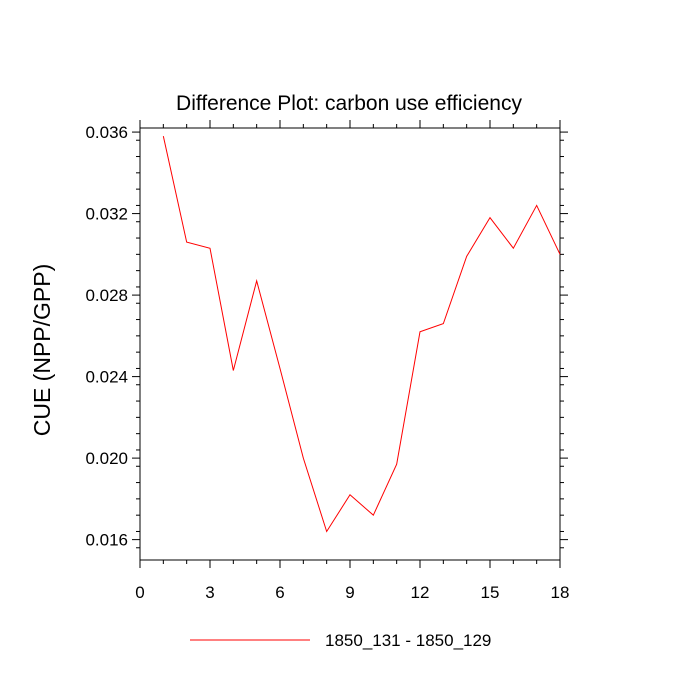 The width and height of the screenshot is (700, 700). What do you see at coordinates (106, 295) in the screenshot?
I see `y-tick-label: 0.028` at bounding box center [106, 295].